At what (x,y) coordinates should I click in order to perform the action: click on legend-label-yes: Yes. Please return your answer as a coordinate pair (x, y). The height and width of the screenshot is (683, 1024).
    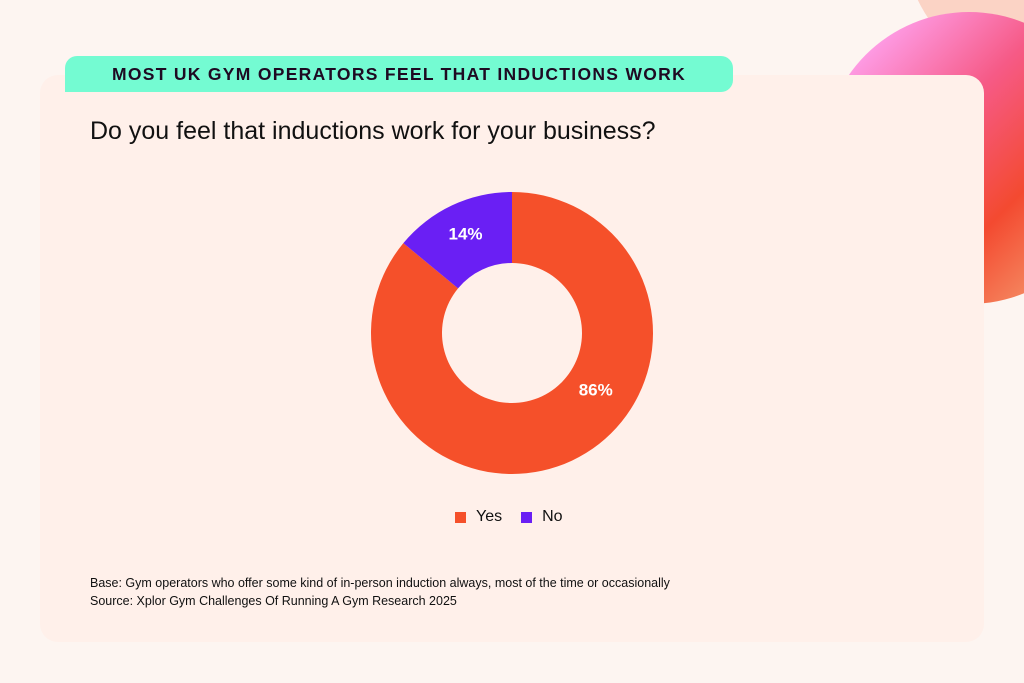
    Looking at the image, I should click on (489, 516).